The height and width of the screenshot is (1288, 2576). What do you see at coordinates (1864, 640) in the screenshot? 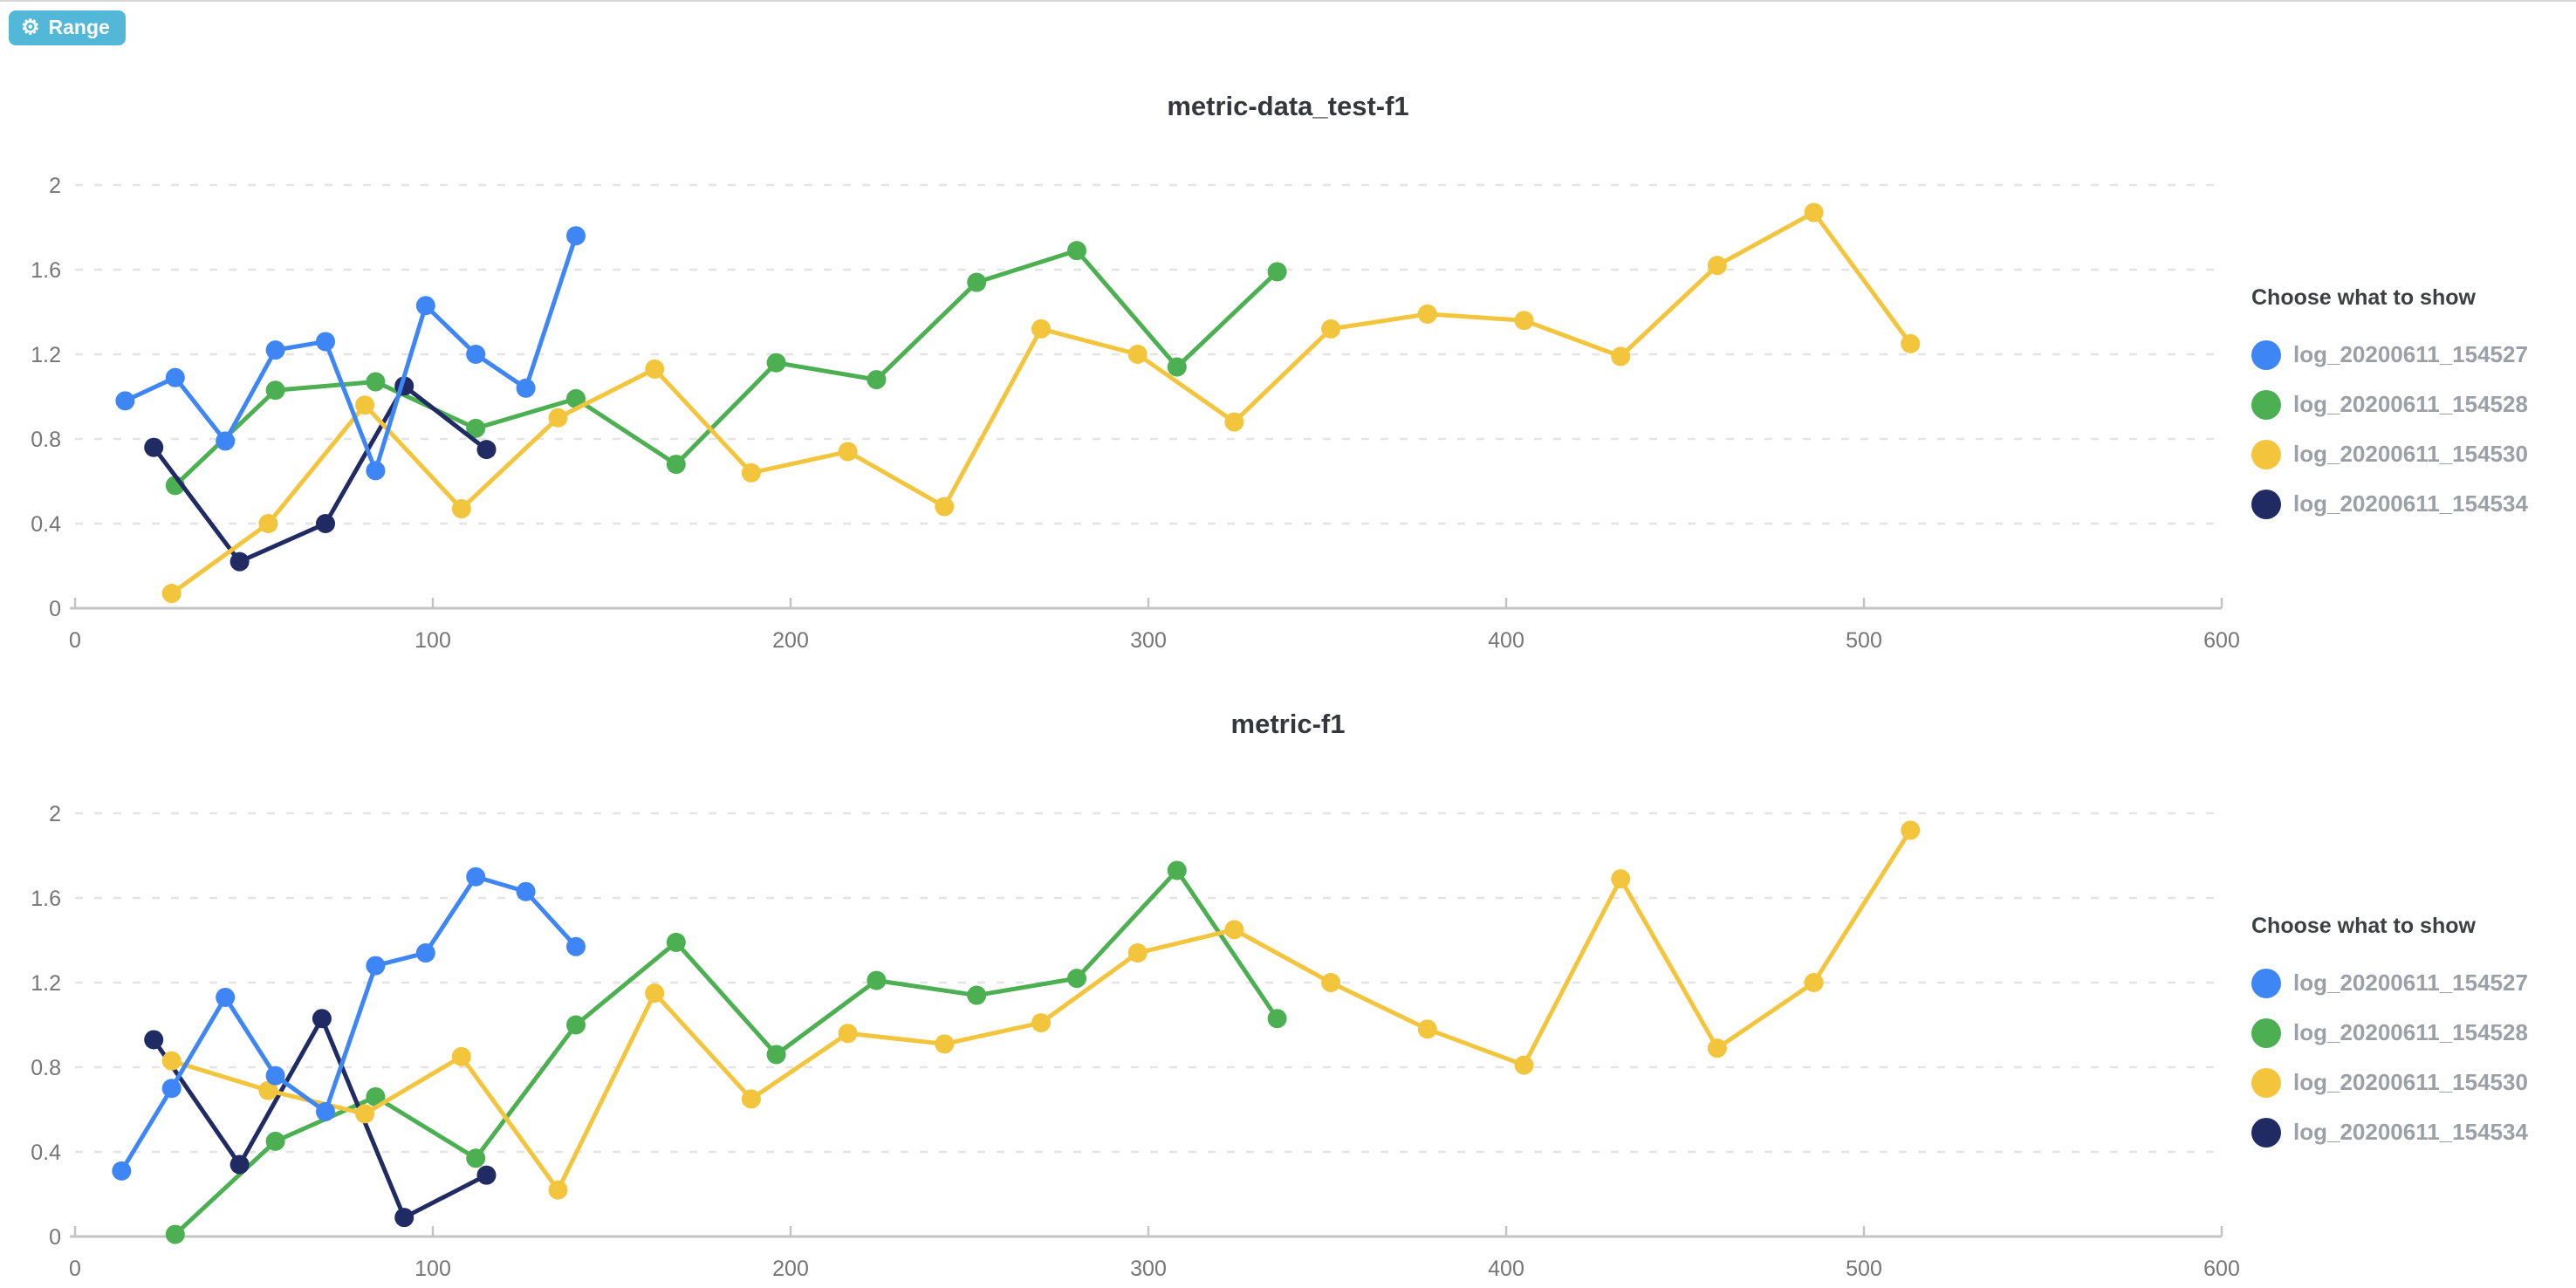
I see `x-tick-label: 500` at bounding box center [1864, 640].